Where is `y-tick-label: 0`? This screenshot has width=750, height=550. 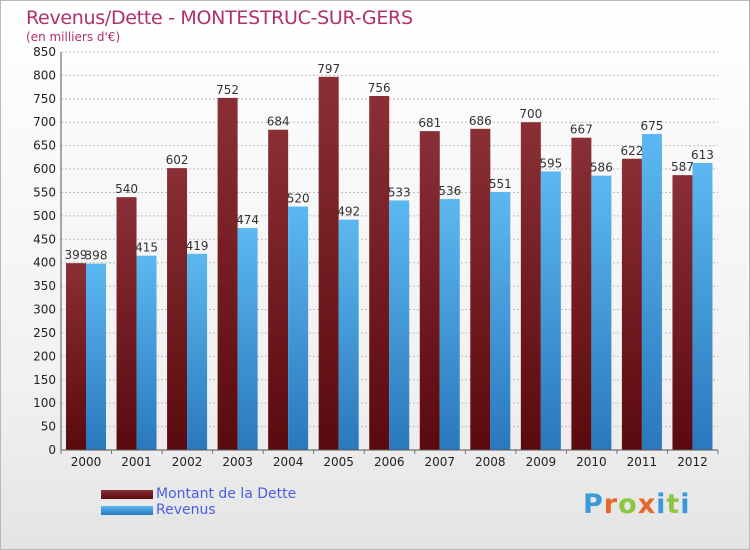
y-tick-label: 0 is located at coordinates (52, 450).